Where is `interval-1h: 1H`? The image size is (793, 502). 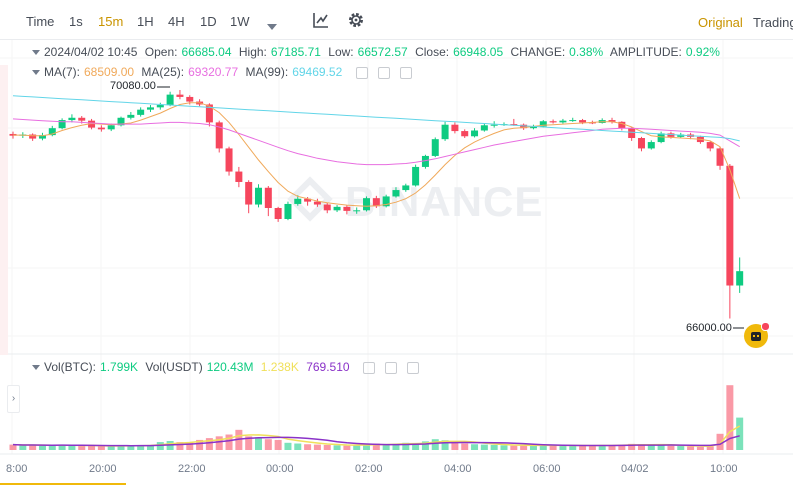
interval-1h: 1H is located at coordinates (145, 21).